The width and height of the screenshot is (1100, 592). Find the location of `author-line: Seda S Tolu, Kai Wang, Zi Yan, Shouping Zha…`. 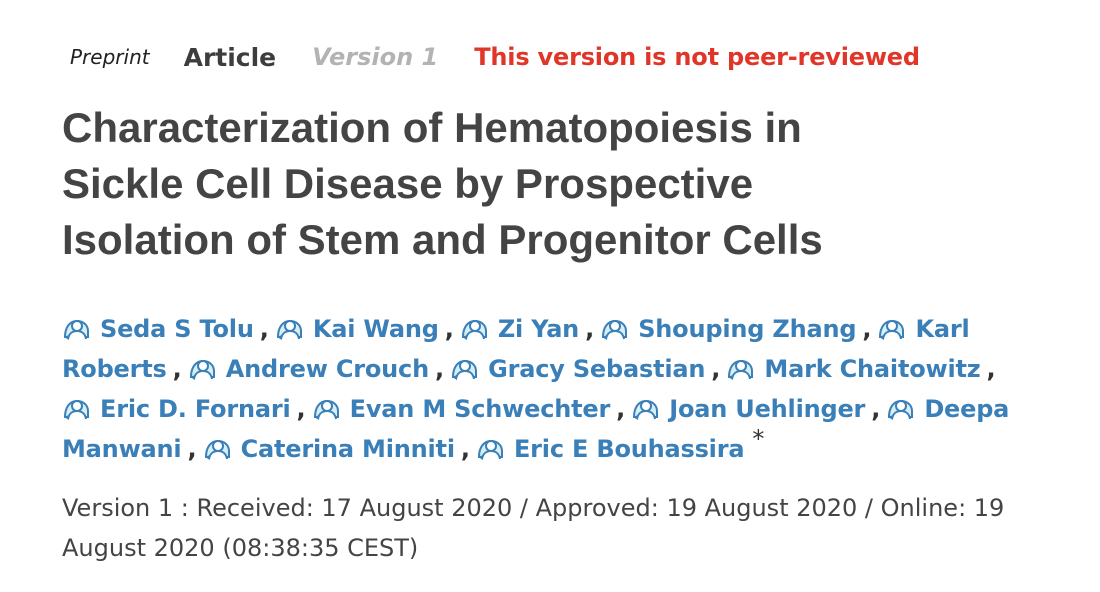

author-line: Seda S Tolu, Kai Wang, Zi Yan, Shouping Zha… is located at coordinates (562, 329).